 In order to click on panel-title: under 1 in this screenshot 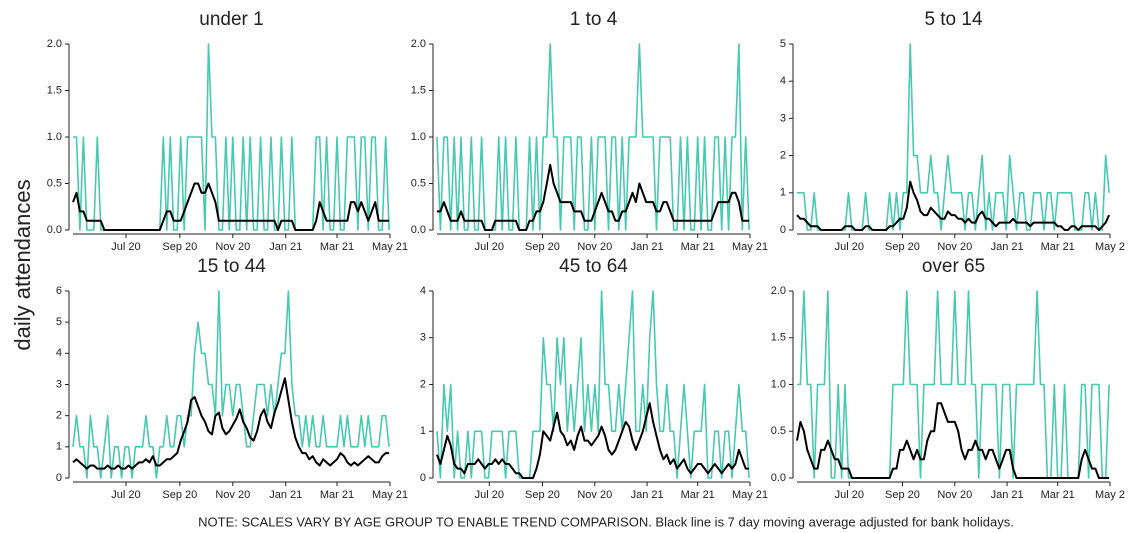, I will do `click(231, 19)`.